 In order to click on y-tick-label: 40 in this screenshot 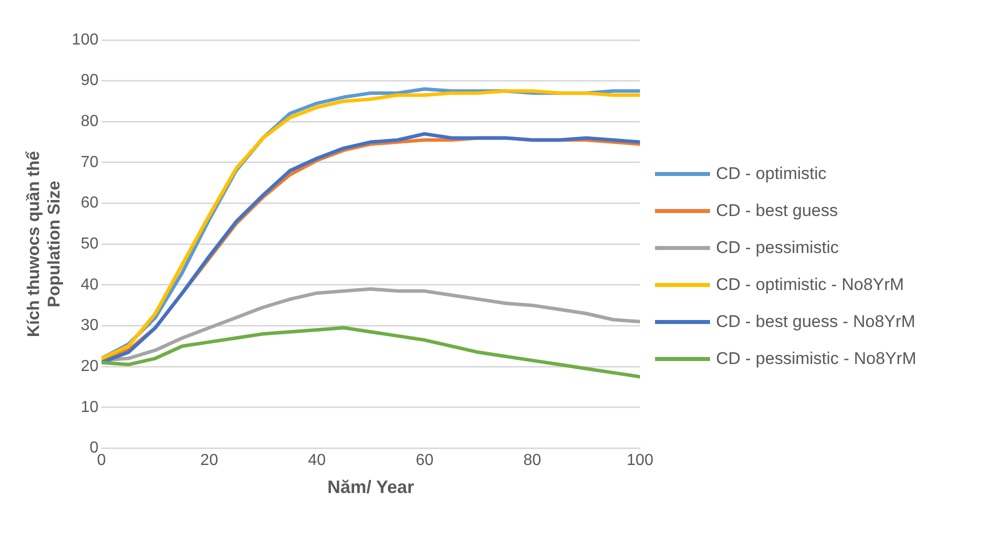, I will do `click(89, 285)`.